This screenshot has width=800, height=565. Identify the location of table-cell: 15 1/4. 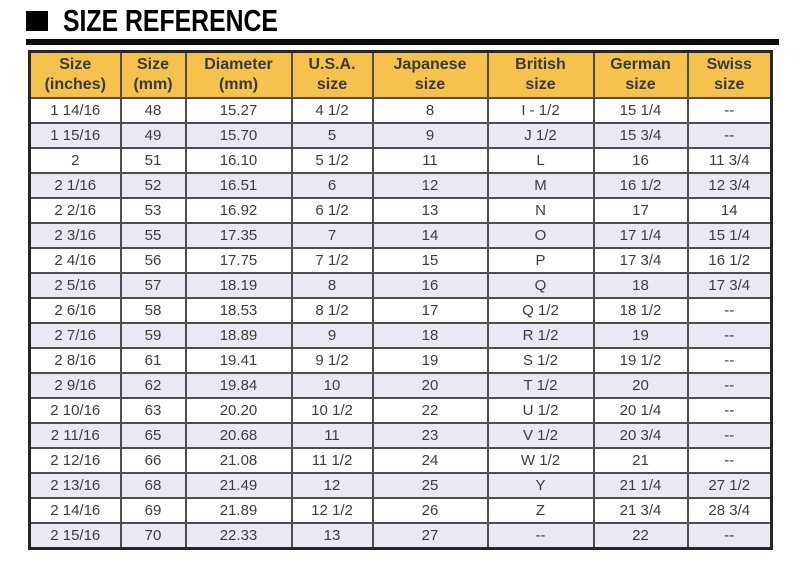
(729, 235).